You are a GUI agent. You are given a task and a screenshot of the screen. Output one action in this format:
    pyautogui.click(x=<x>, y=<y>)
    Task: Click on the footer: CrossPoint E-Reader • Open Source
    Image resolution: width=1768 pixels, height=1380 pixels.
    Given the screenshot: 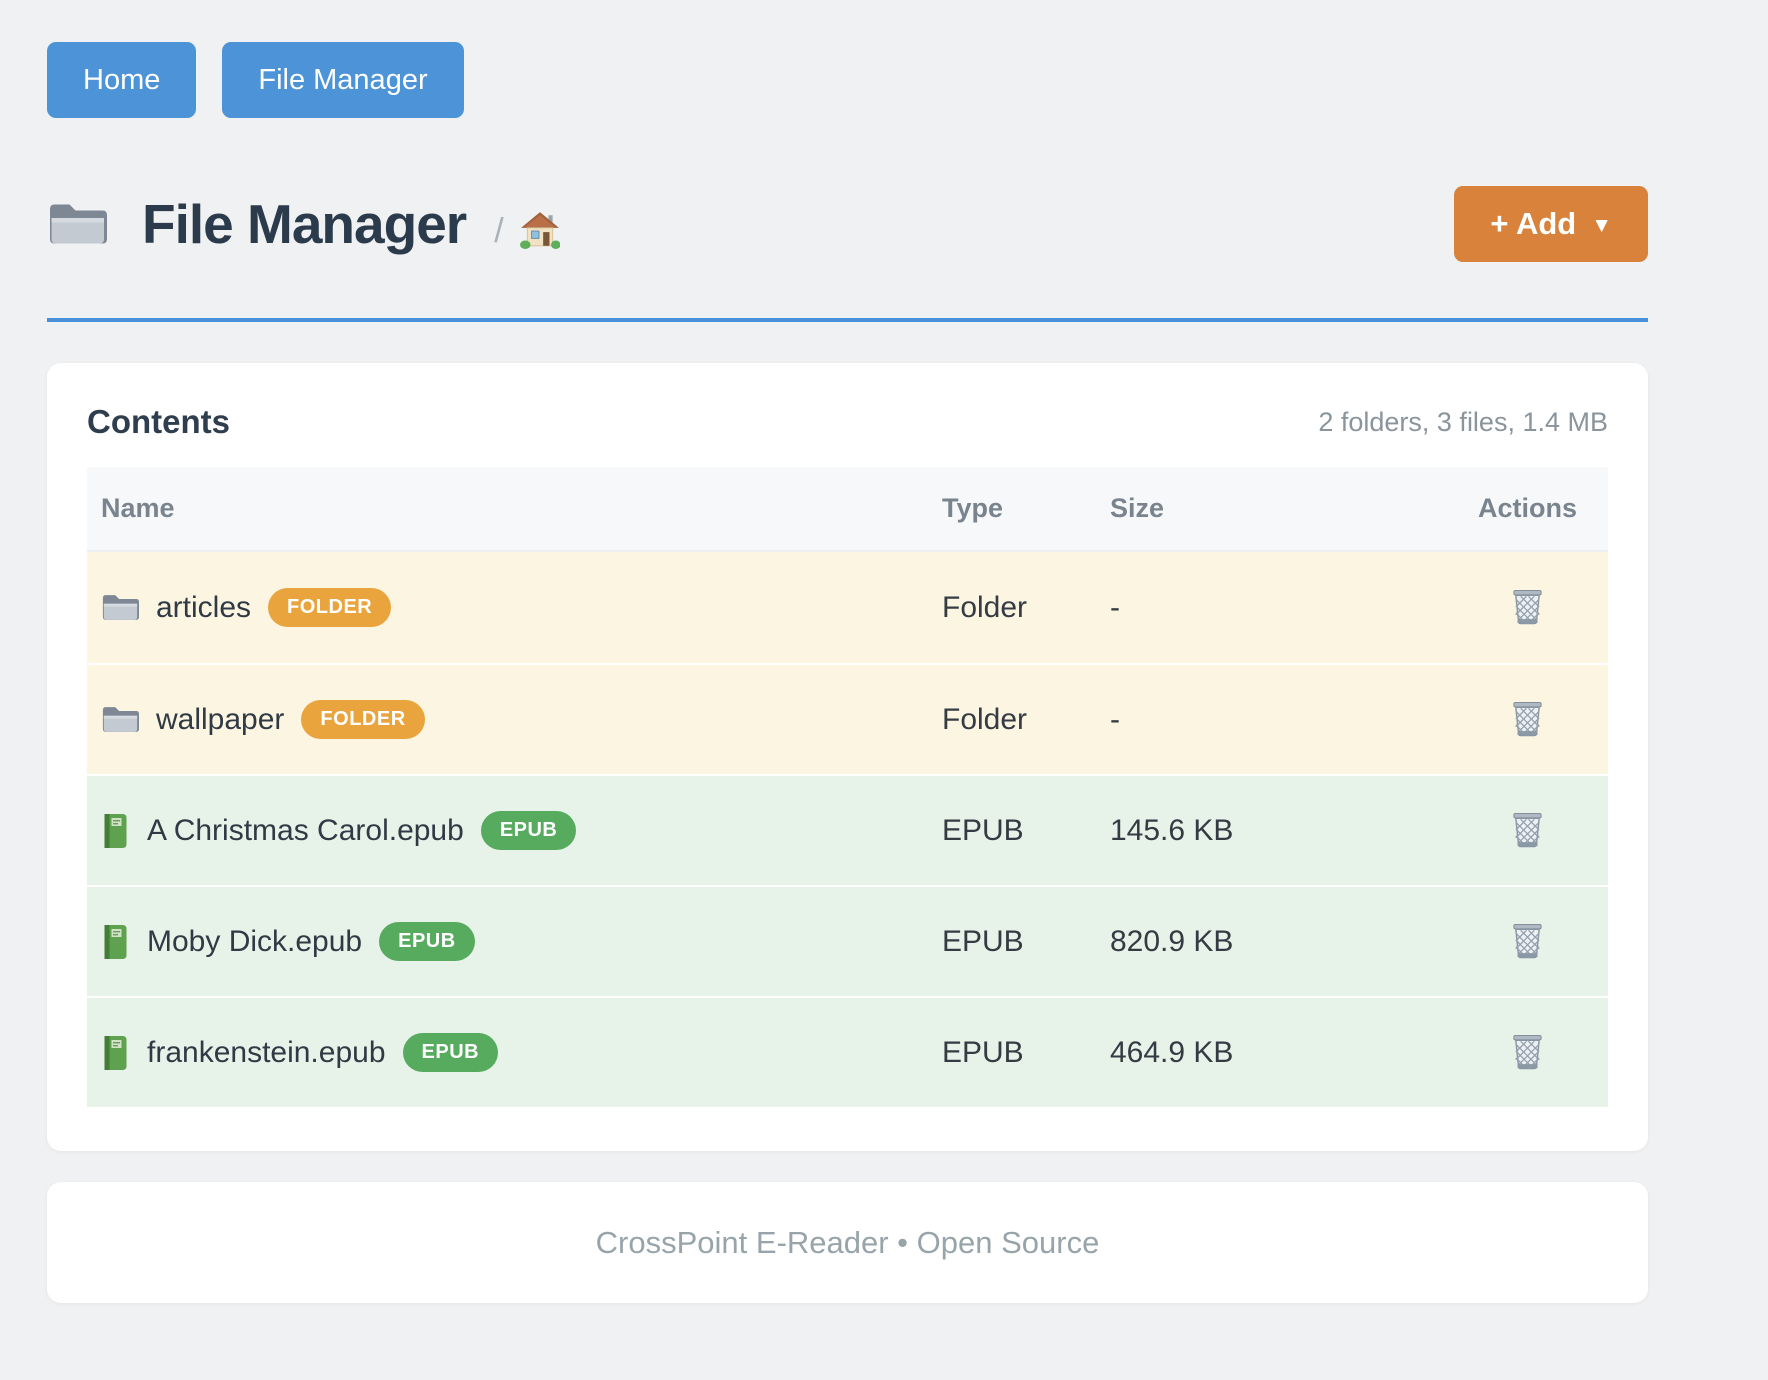 What is the action you would take?
    pyautogui.click(x=847, y=1242)
    